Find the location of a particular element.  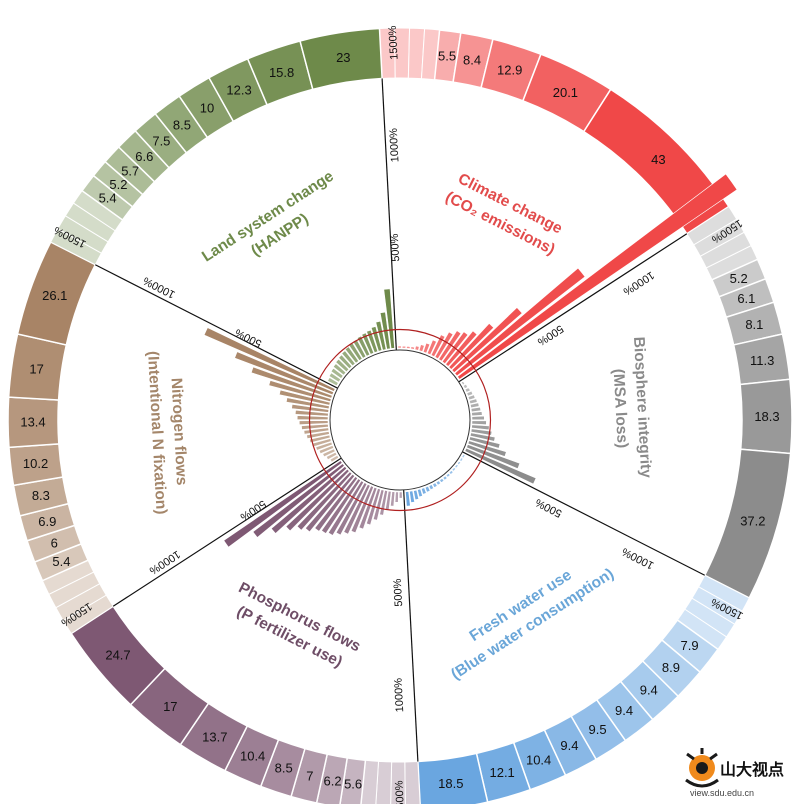

axis-label: 1500% is located at coordinates (394, 42).